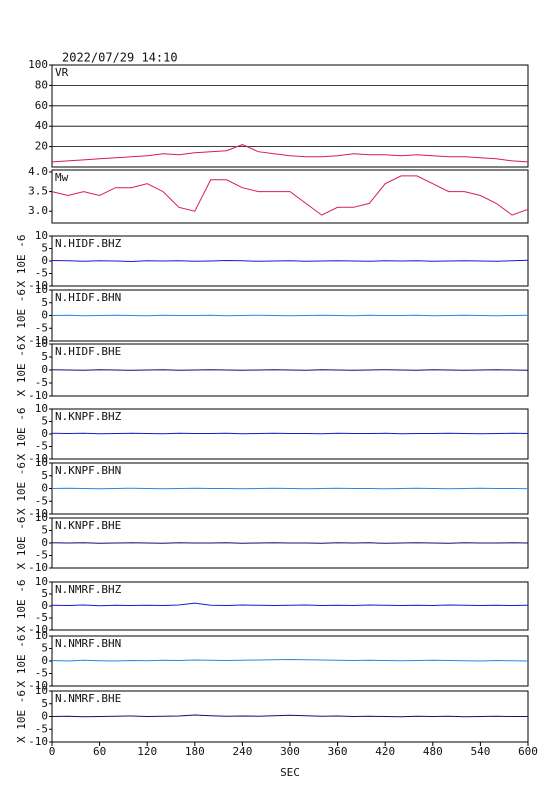 This screenshot has height=785, width=554. I want to click on panel-label: N.NMRF.BHZ, so click(88, 589).